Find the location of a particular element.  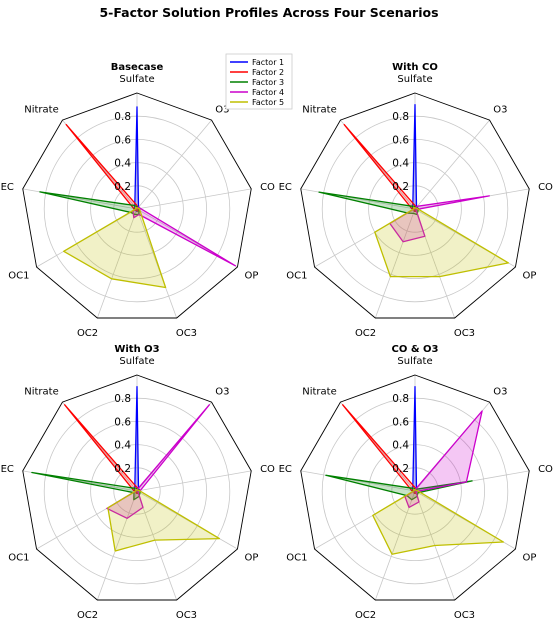

legend-label: Factor 5 is located at coordinates (268, 102).